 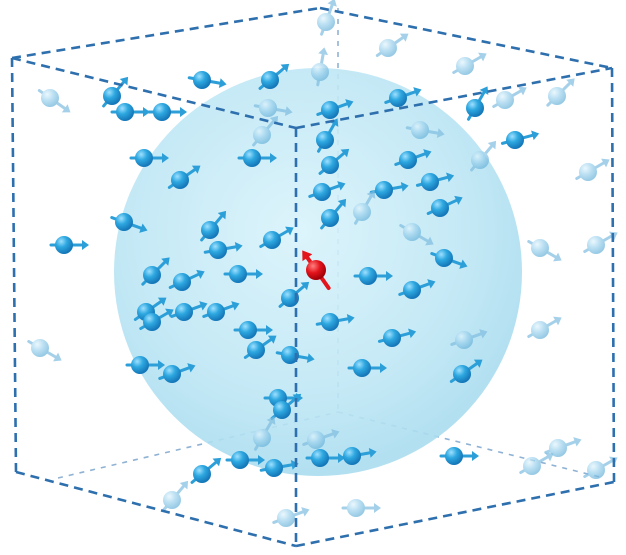 What do you see at coordinates (198, 445) in the screenshot?
I see `cube-edge-back-bottom-left` at bounding box center [198, 445].